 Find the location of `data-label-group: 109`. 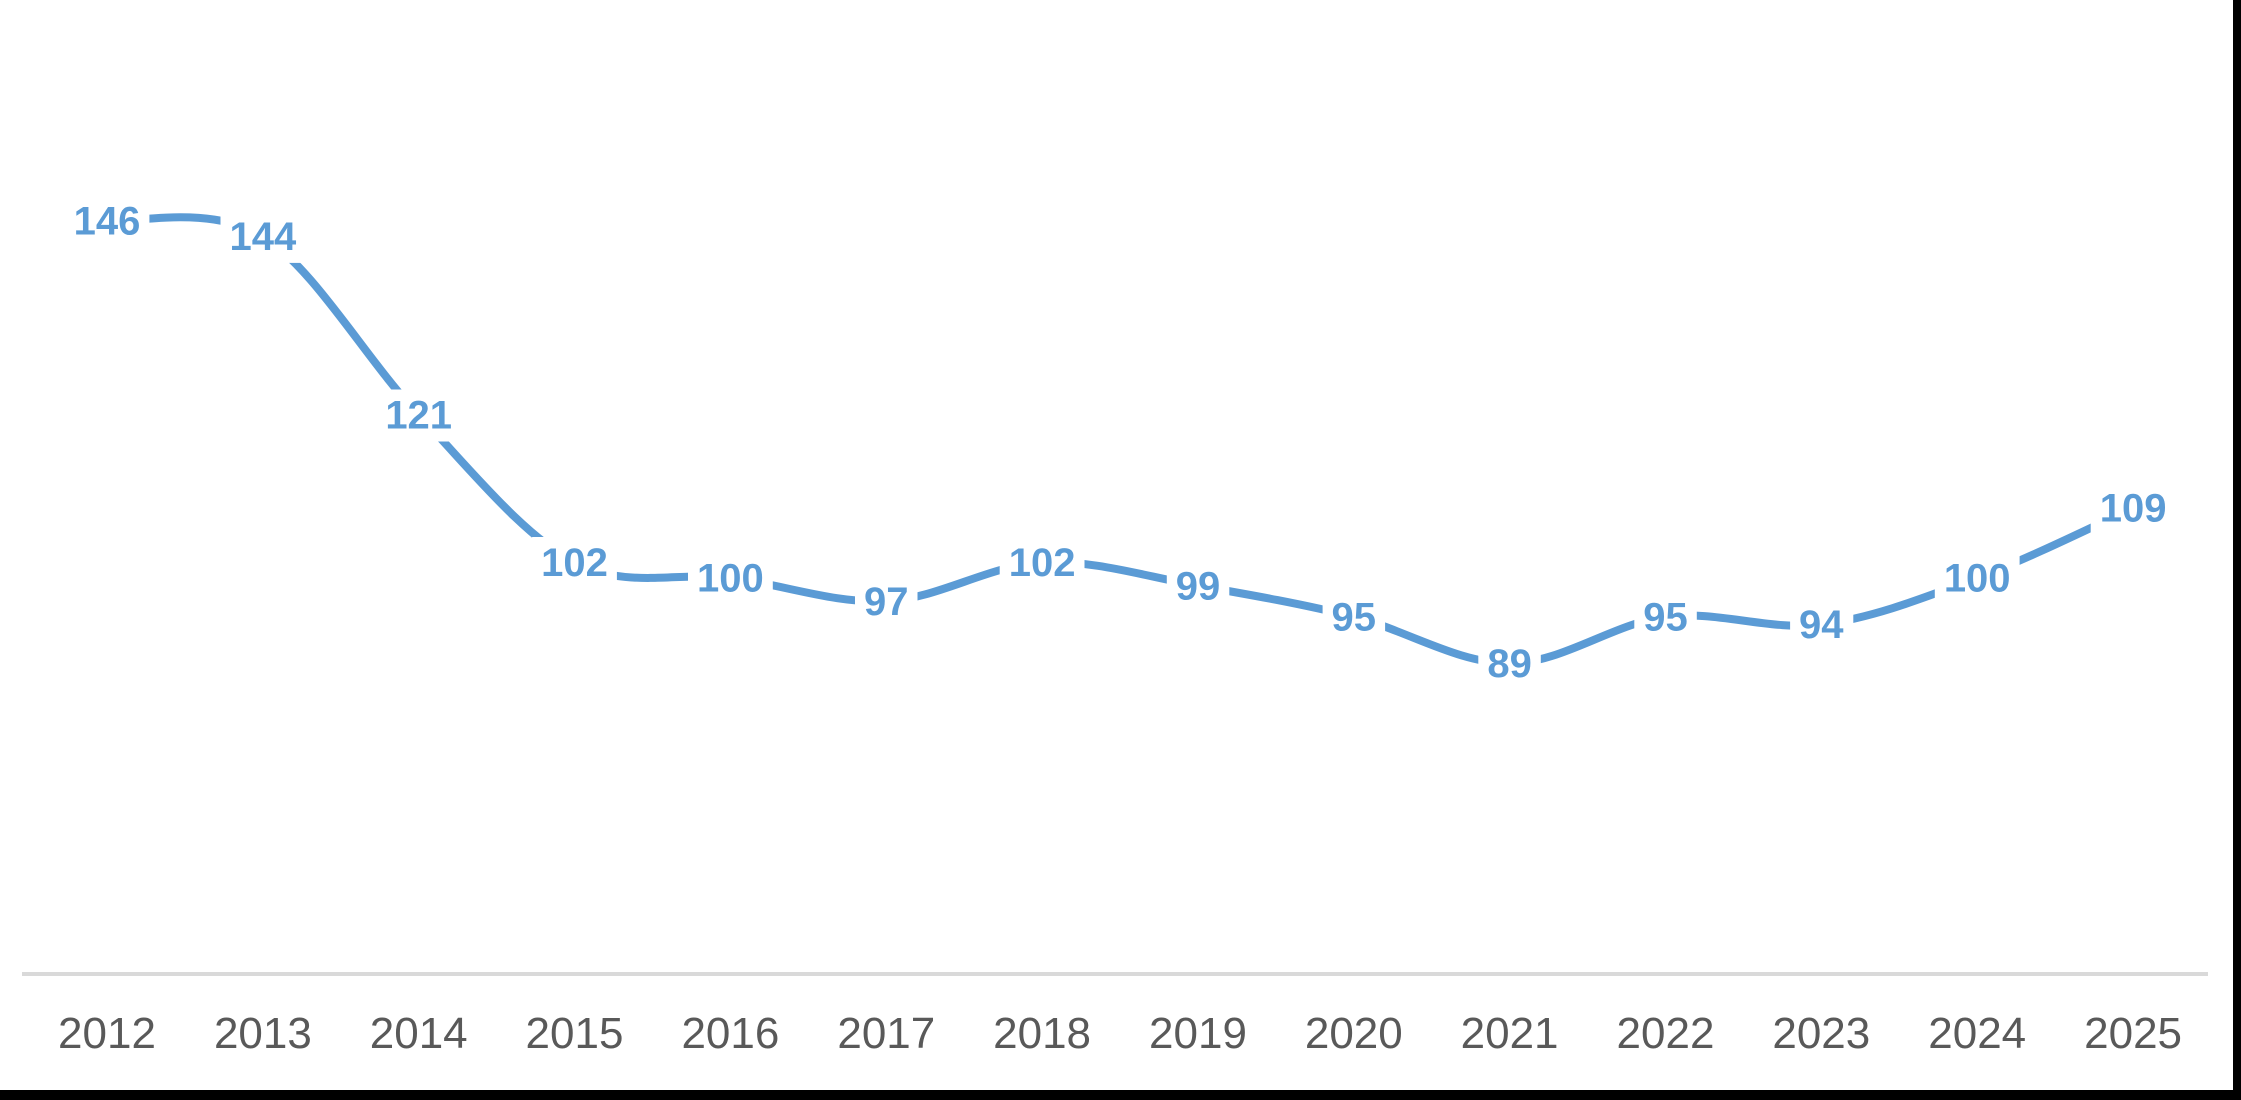

data-label-group: 109 is located at coordinates (2133, 508).